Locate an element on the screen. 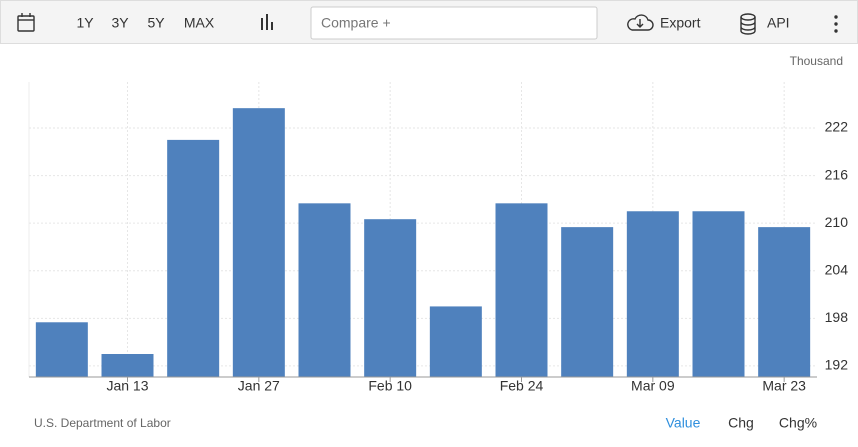  tab-chg: Chg is located at coordinates (741, 423).